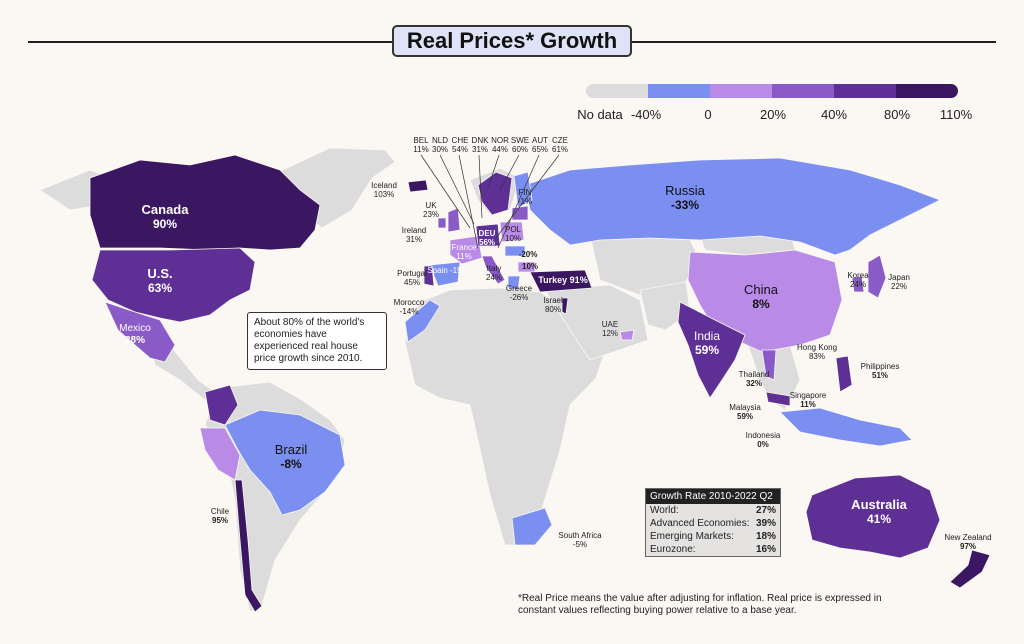  What do you see at coordinates (610, 329) in the screenshot?
I see `label-uae: UAE 12%` at bounding box center [610, 329].